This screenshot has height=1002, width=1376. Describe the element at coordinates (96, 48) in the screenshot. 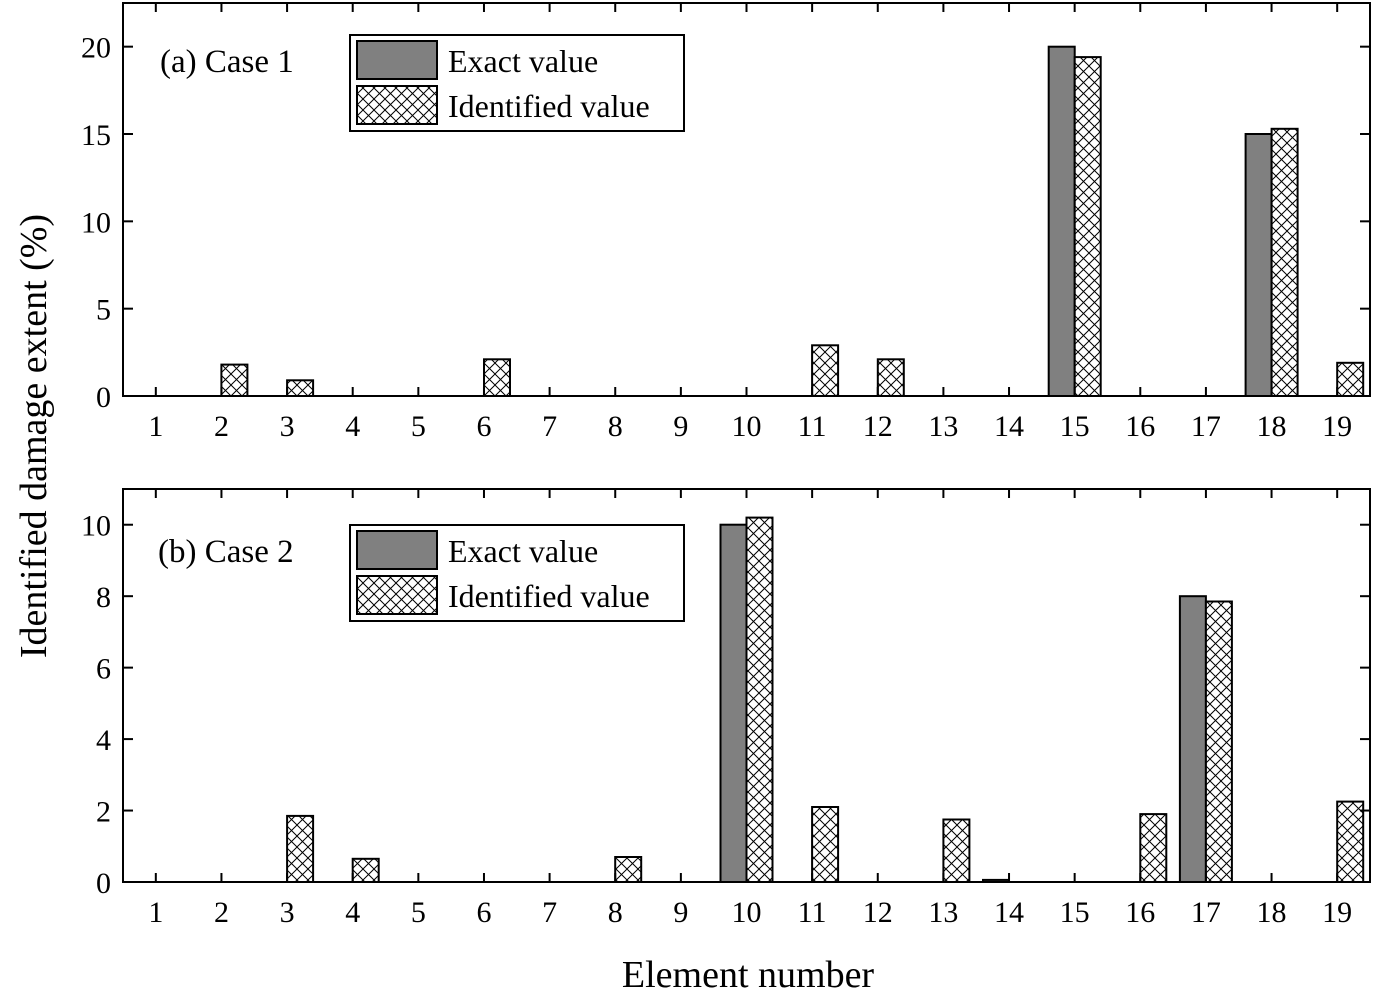

I see `y-tick-label: 20` at that location.